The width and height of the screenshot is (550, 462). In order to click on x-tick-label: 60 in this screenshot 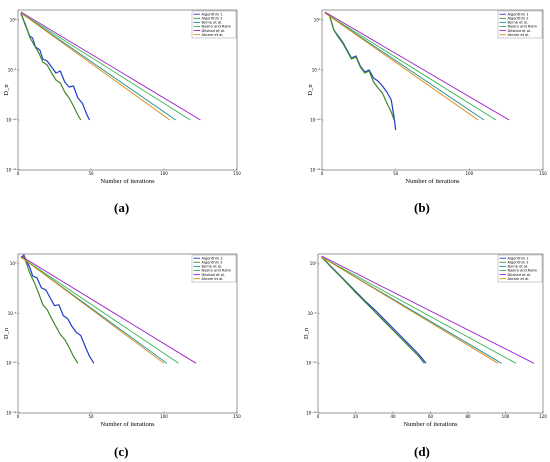, I will do `click(431, 416)`.